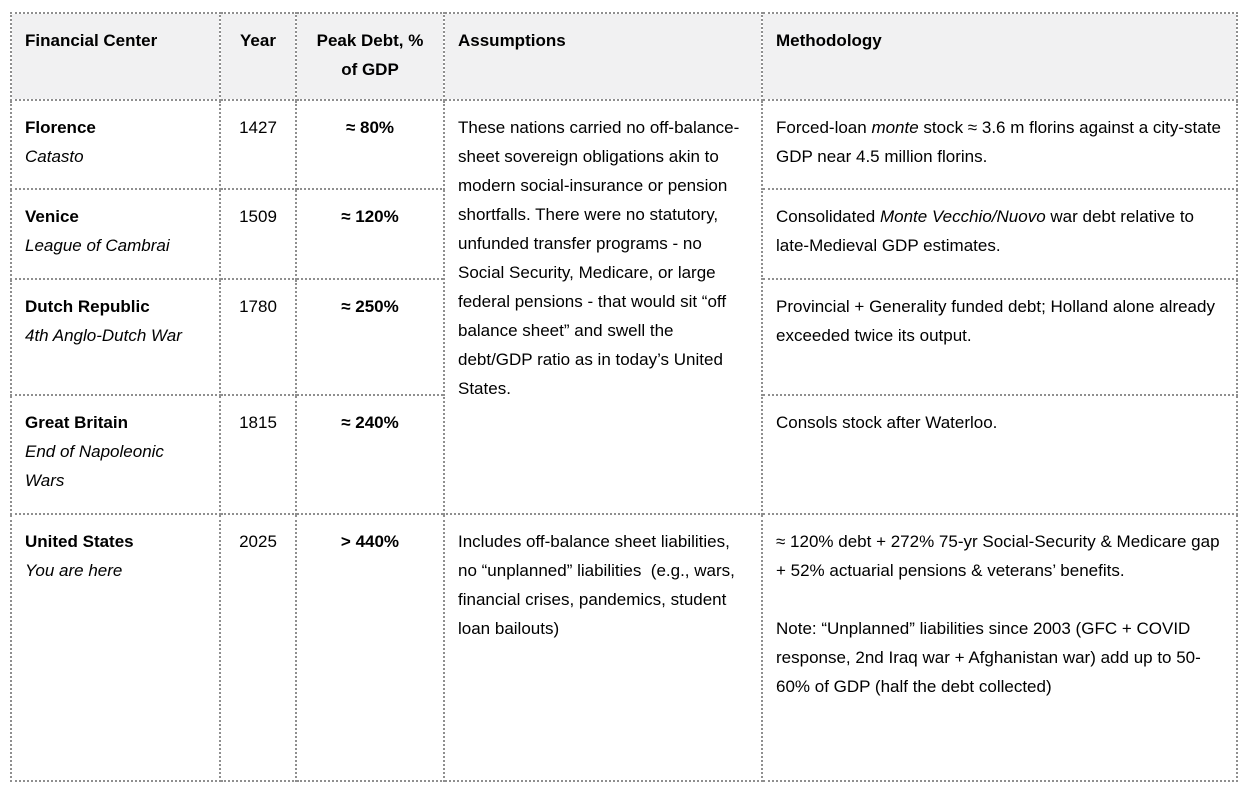 This screenshot has width=1246, height=794. Describe the element at coordinates (258, 56) in the screenshot. I see `col-header-year: Year` at that location.